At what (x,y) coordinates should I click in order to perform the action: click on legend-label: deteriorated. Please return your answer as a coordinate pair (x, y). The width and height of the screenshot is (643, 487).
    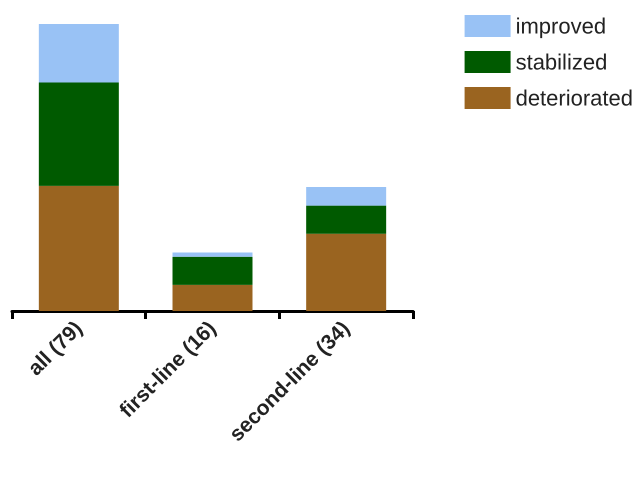
    Looking at the image, I should click on (575, 98).